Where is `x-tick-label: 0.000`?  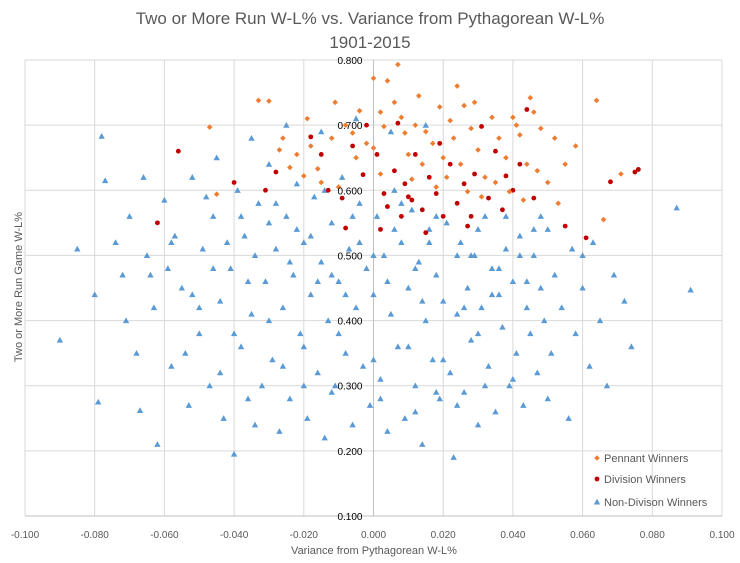
x-tick-label: 0.000 is located at coordinates (373, 535).